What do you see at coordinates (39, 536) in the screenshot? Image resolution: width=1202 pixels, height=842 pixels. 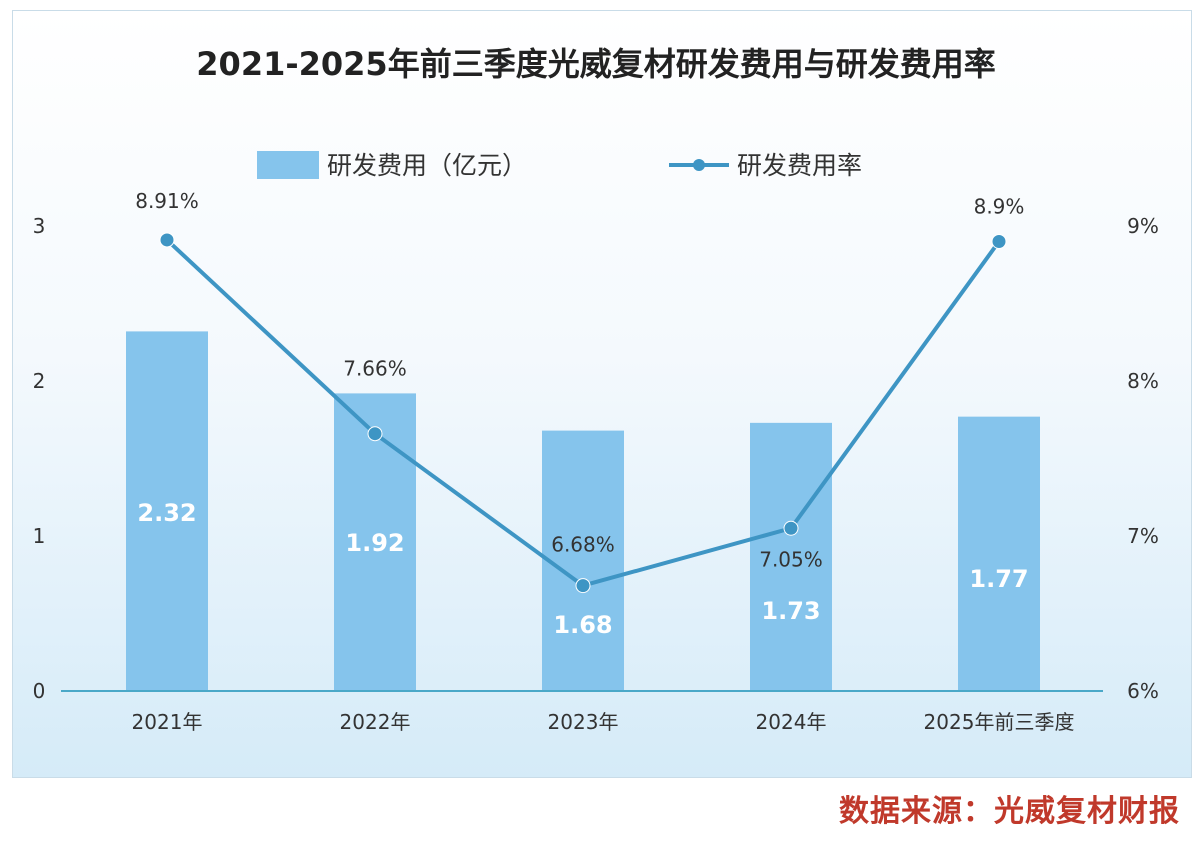 I see `left-axis-tick: 1` at bounding box center [39, 536].